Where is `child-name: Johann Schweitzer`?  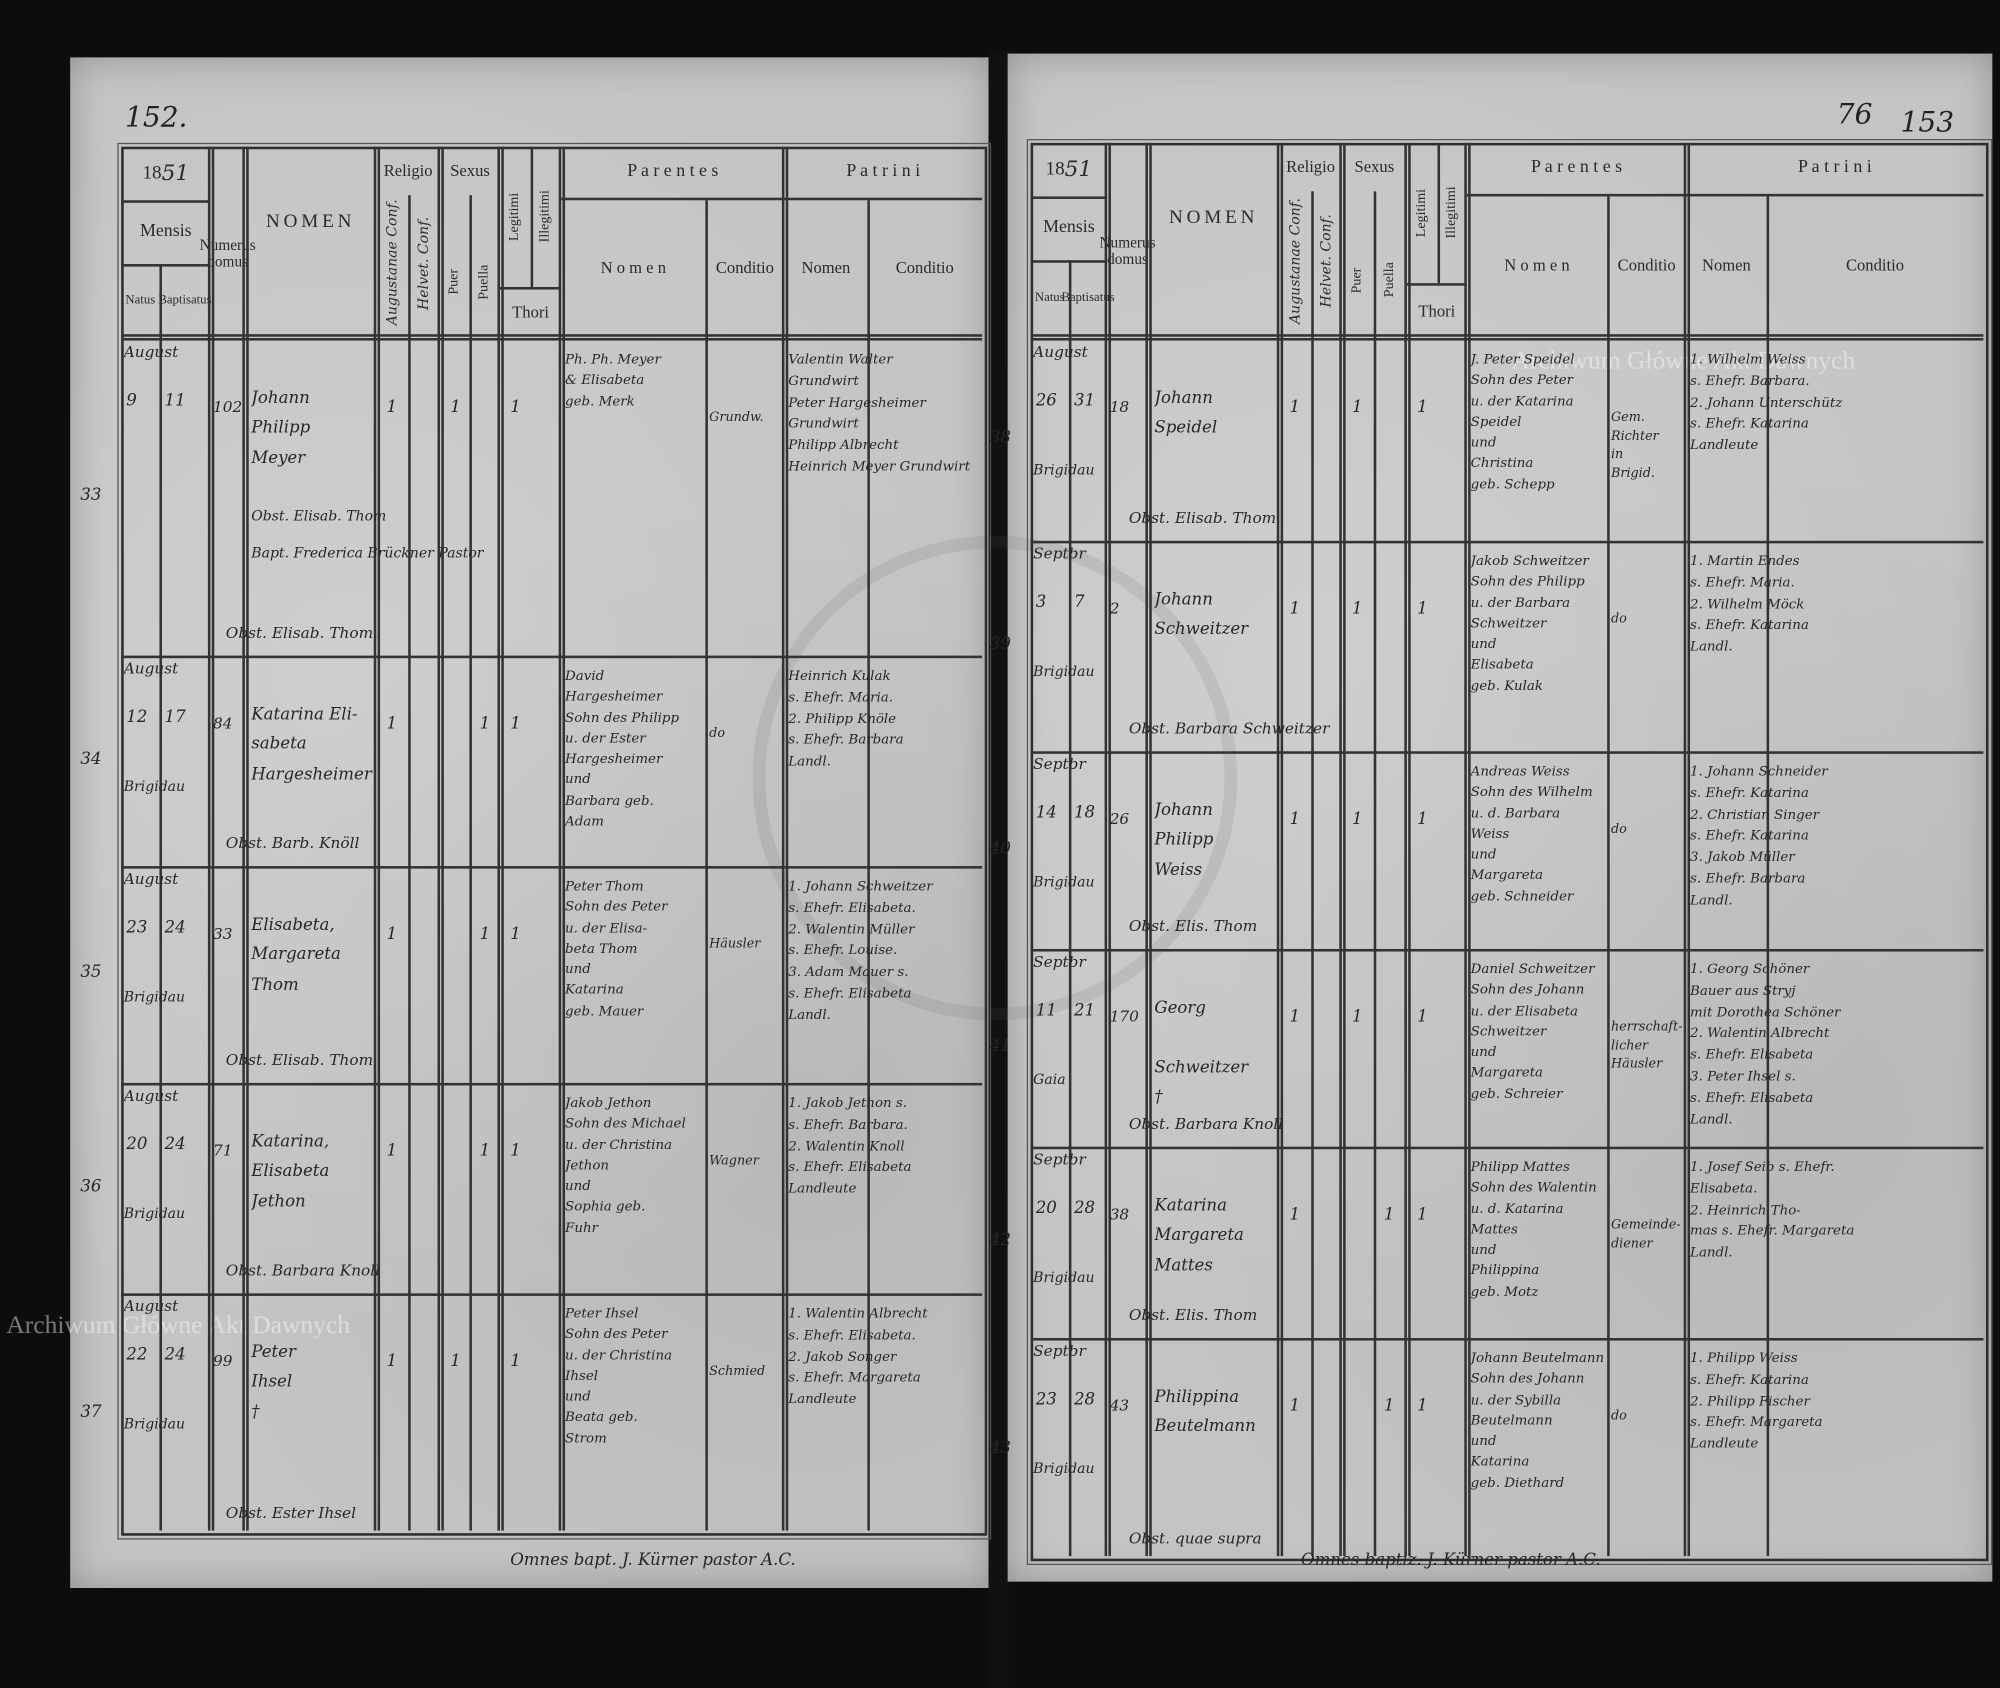 child-name: Johann Schweitzer is located at coordinates (1201, 615).